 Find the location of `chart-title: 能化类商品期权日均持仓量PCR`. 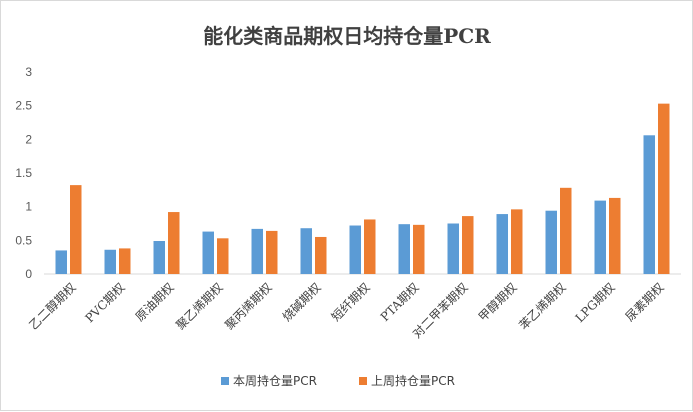

chart-title: 能化类商品期权日均持仓量PCR is located at coordinates (347, 36).